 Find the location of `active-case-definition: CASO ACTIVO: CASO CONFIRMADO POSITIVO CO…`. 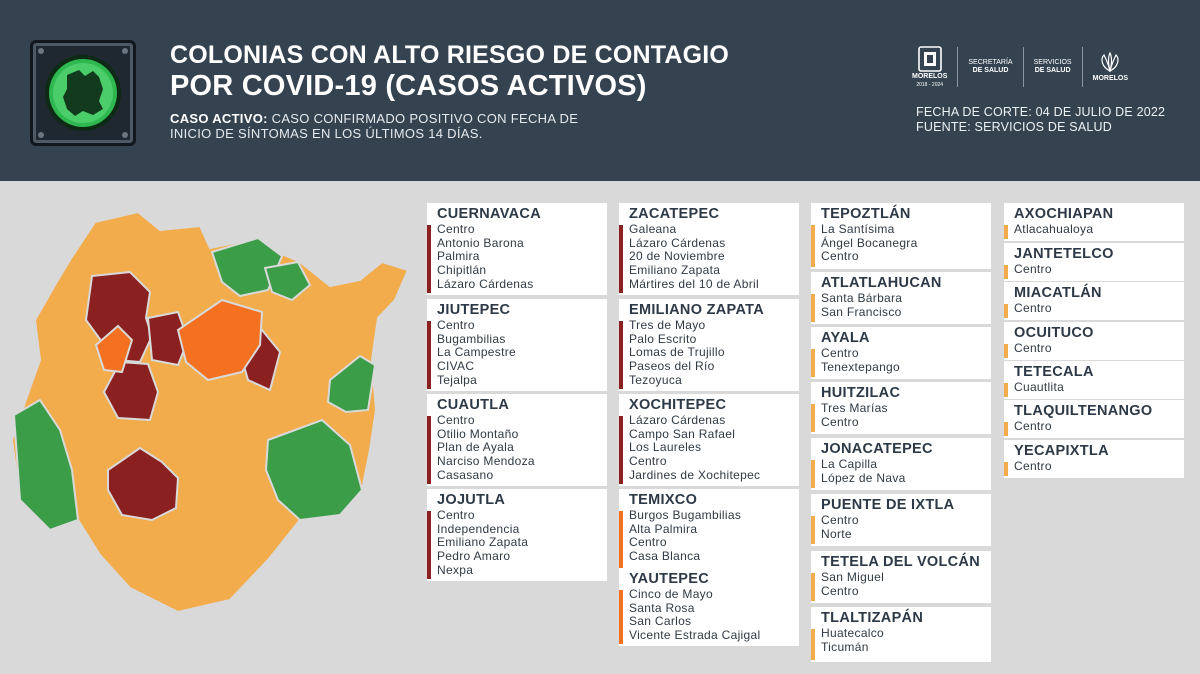

active-case-definition: CASO ACTIVO: CASO CONFIRMADO POSITIVO CO… is located at coordinates (374, 126).